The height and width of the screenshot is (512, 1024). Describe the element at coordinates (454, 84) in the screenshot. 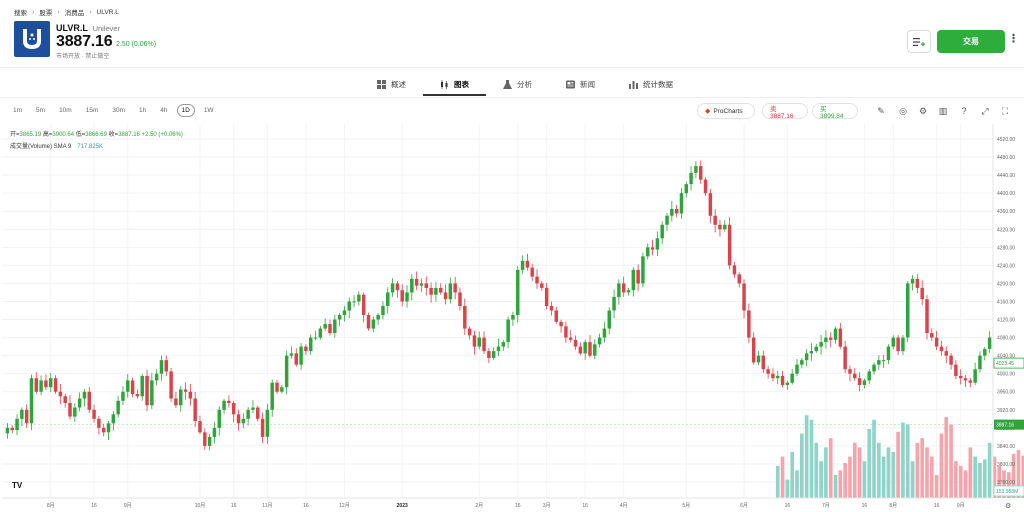

I see `tab-chart: 图表` at that location.